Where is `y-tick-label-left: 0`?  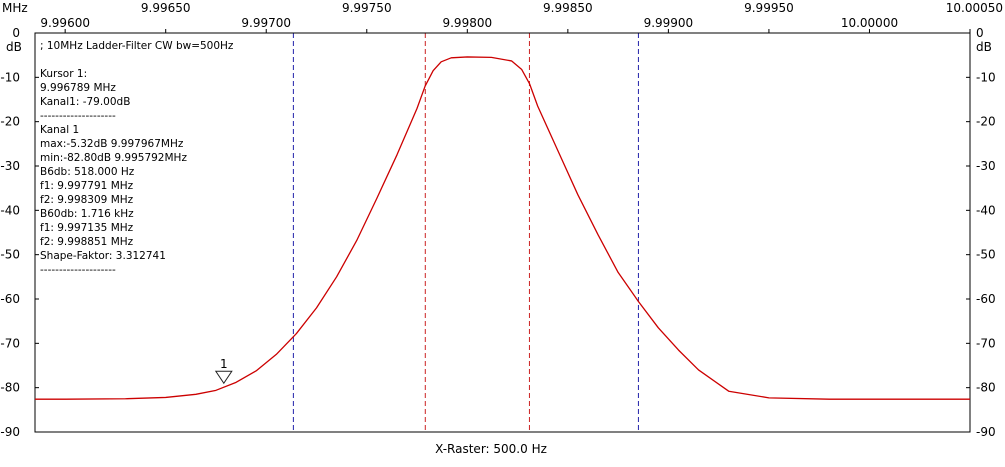
y-tick-label-left: 0 is located at coordinates (16, 33).